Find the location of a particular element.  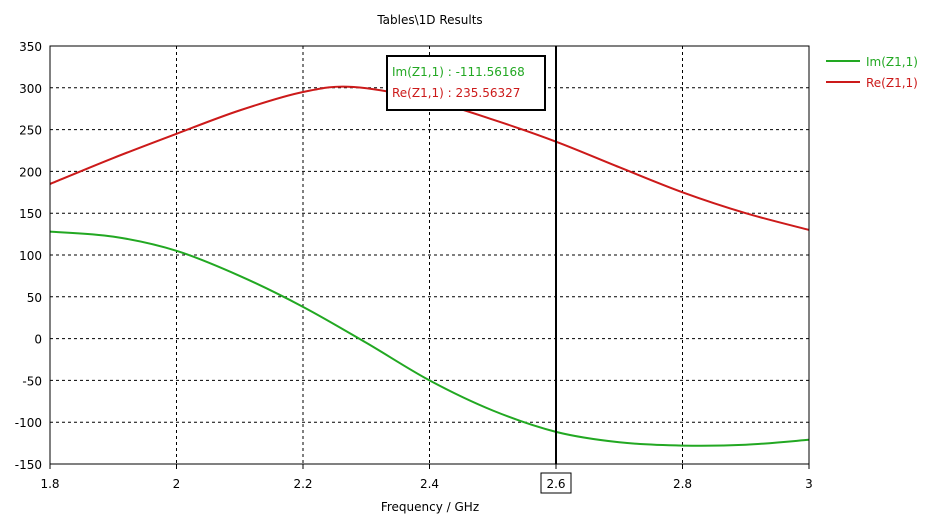

y-tick-label: 250 is located at coordinates (30, 131).